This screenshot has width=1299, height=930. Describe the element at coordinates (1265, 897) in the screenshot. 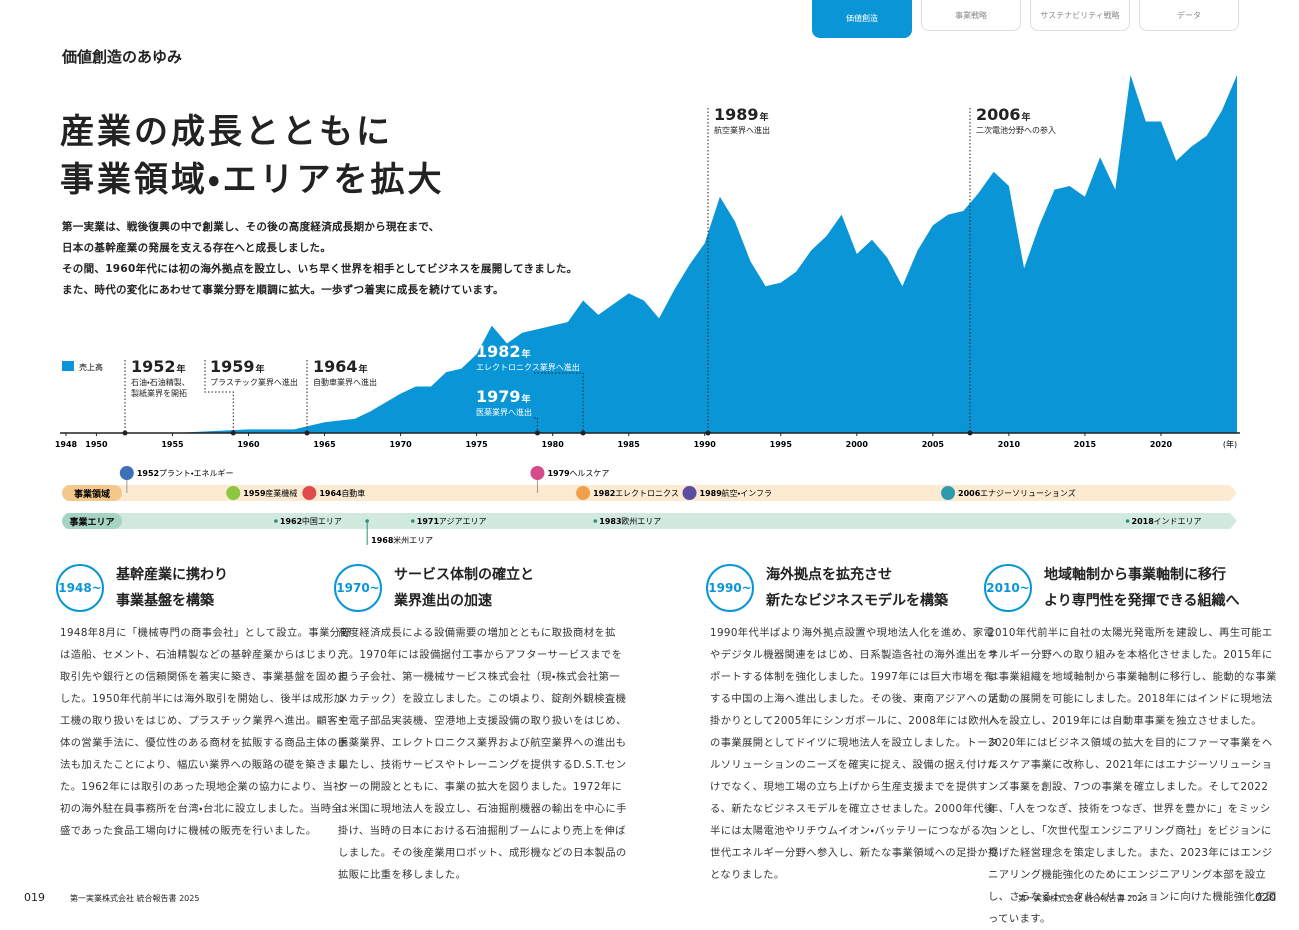

I see `page-number: 020` at that location.